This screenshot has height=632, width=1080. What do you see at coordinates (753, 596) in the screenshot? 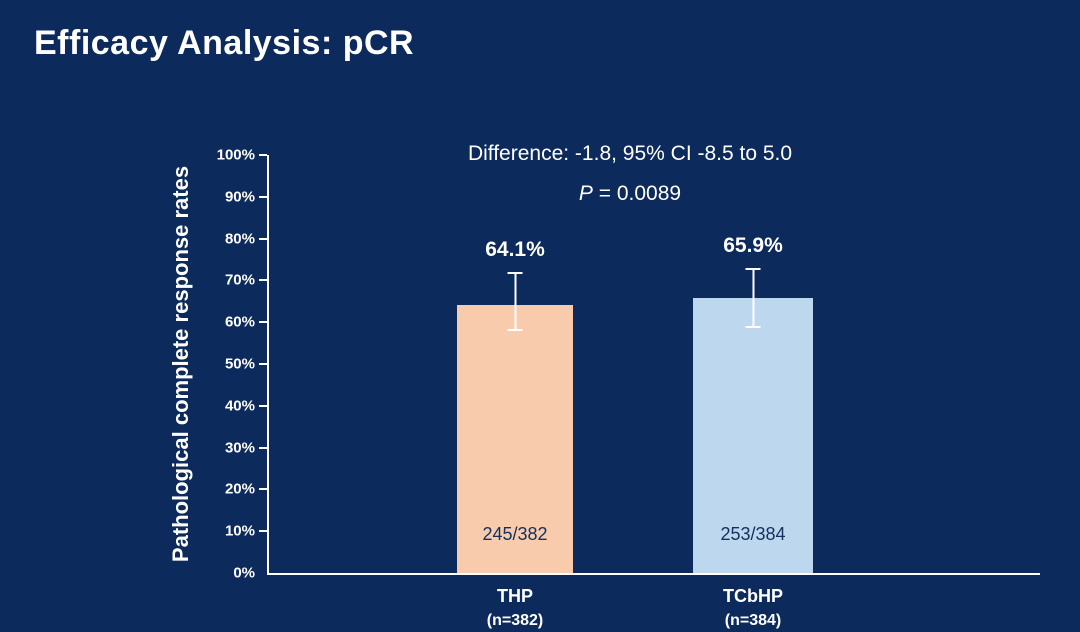
I see `category-name: TCbHP` at bounding box center [753, 596].